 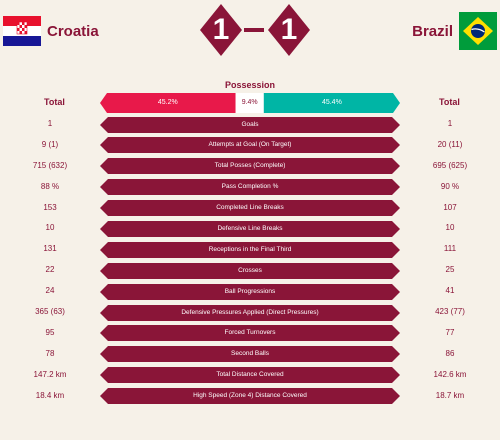 I want to click on stat-label: Forced Turnovers, so click(x=250, y=333).